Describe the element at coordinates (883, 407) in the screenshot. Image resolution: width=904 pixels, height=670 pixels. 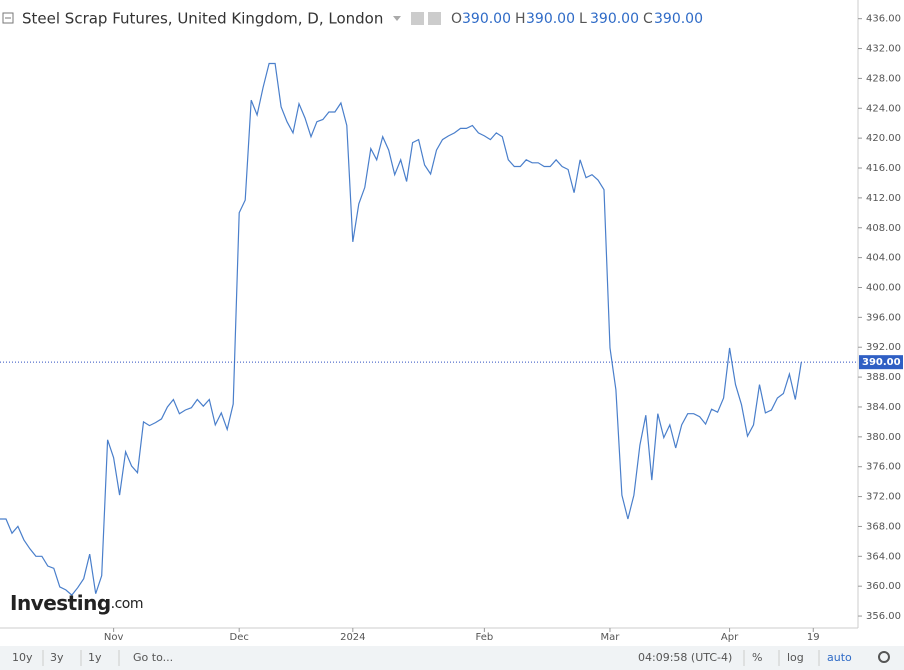
I see `y-tick-label: 384.00` at that location.